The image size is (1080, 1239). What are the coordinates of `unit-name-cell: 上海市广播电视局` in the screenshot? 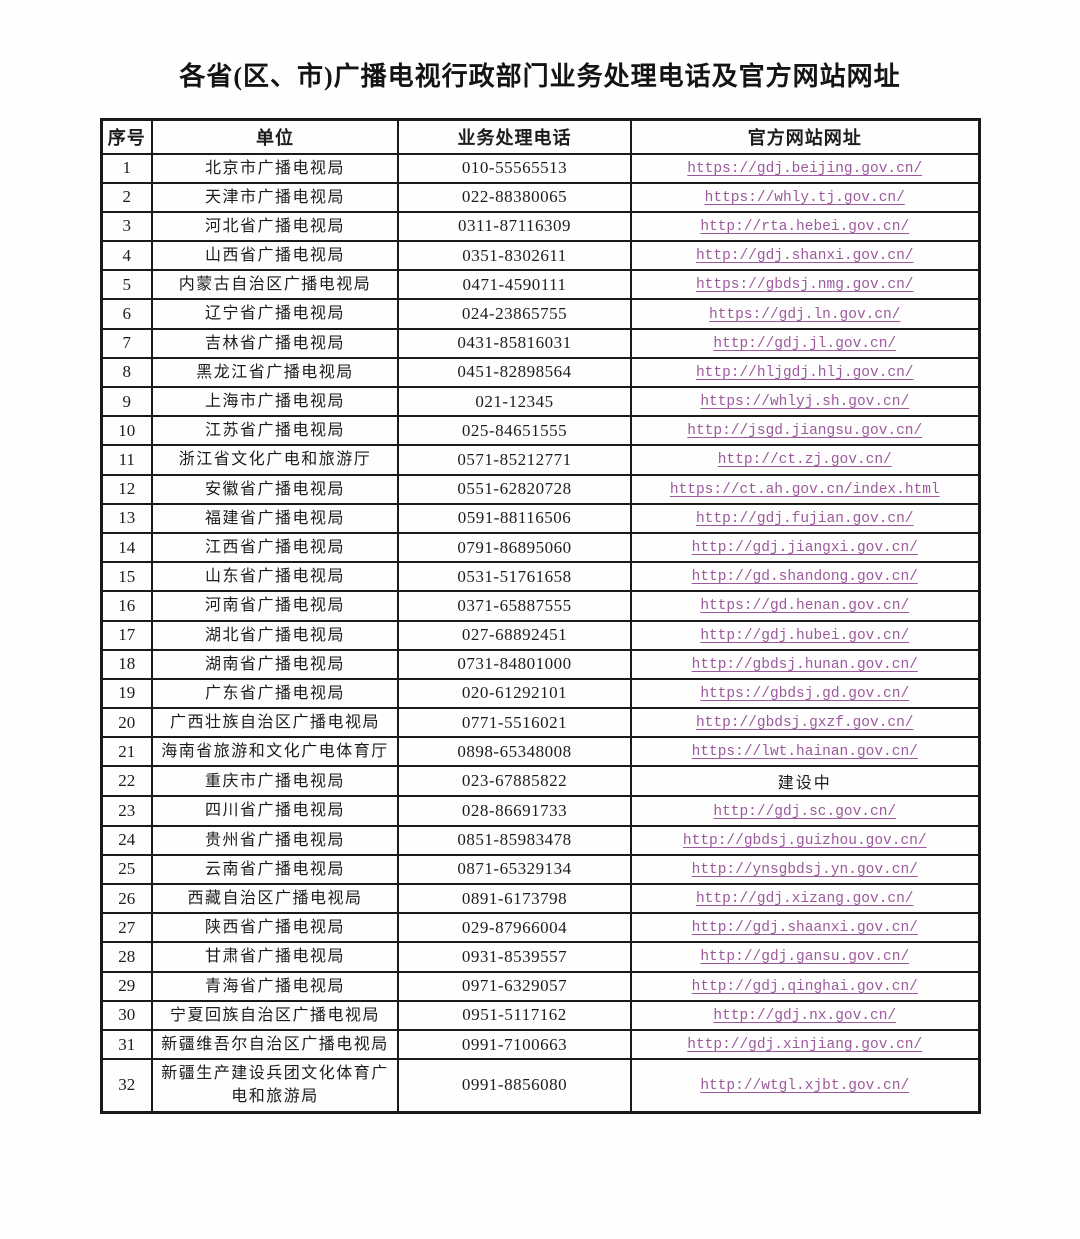 It's located at (275, 401).